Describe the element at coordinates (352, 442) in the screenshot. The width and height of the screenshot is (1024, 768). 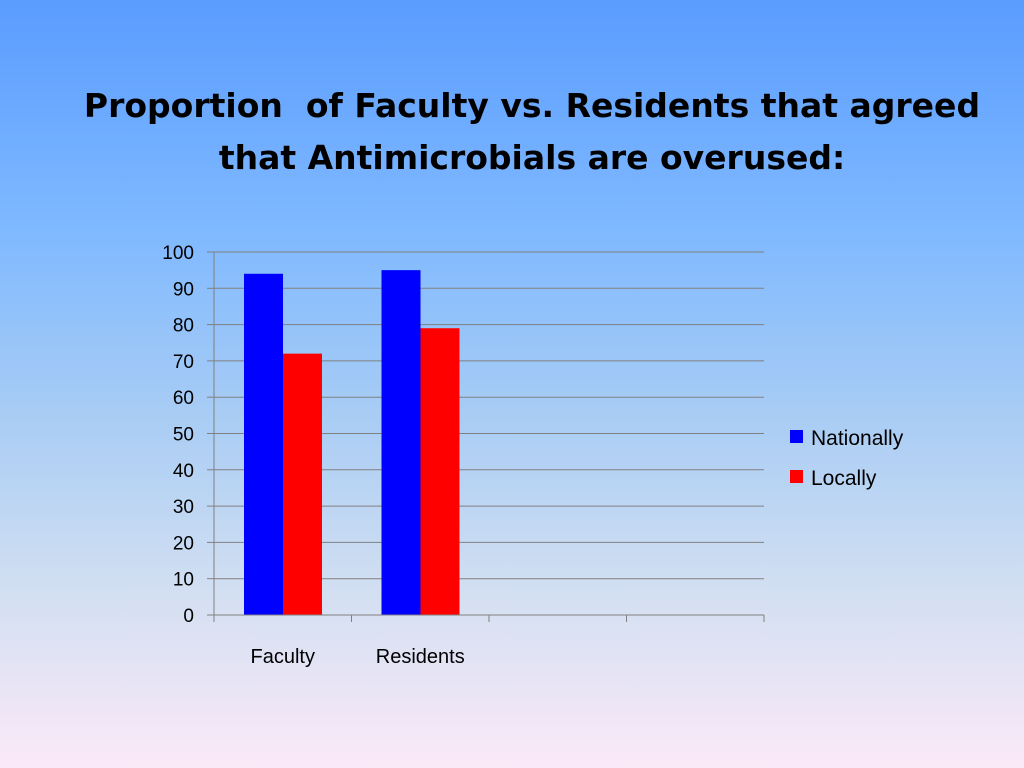
I see `bars` at that location.